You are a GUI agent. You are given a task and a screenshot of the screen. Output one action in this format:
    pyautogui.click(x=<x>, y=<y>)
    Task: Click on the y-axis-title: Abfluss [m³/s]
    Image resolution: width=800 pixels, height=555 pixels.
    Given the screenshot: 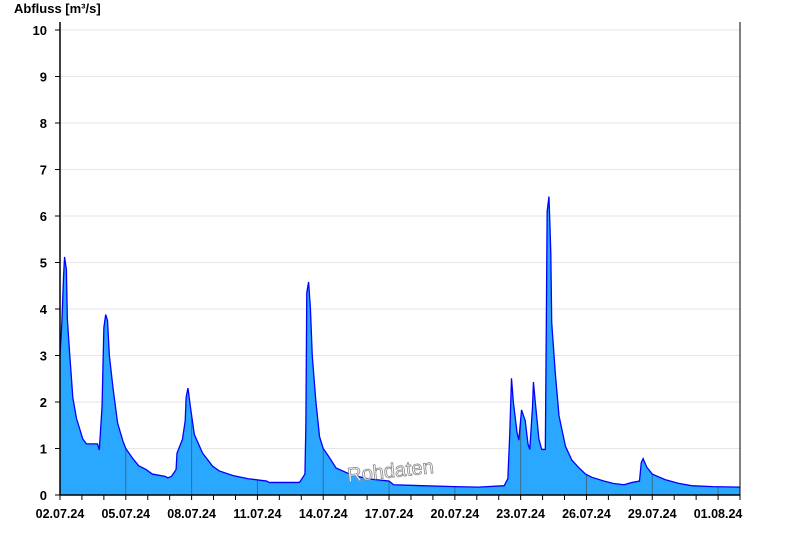 What is the action you would take?
    pyautogui.click(x=57, y=8)
    